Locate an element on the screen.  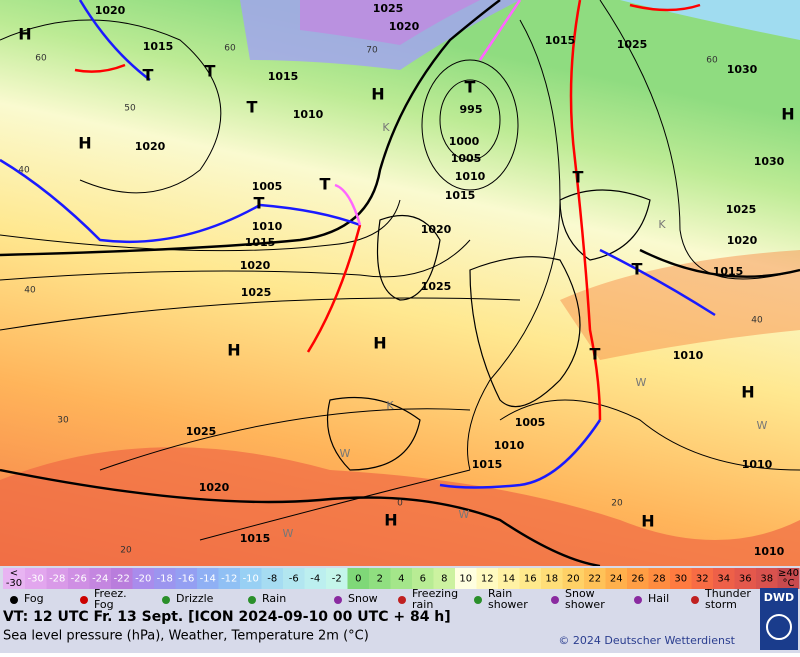
temperature-label: 60 is located at coordinates (712, 61).